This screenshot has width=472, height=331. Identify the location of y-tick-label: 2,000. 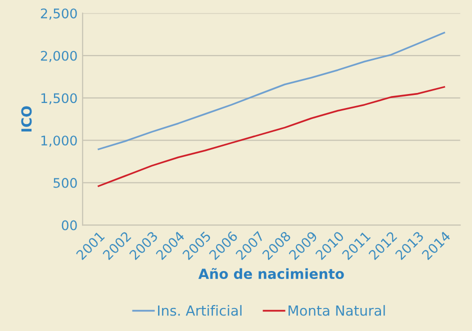
(58, 56).